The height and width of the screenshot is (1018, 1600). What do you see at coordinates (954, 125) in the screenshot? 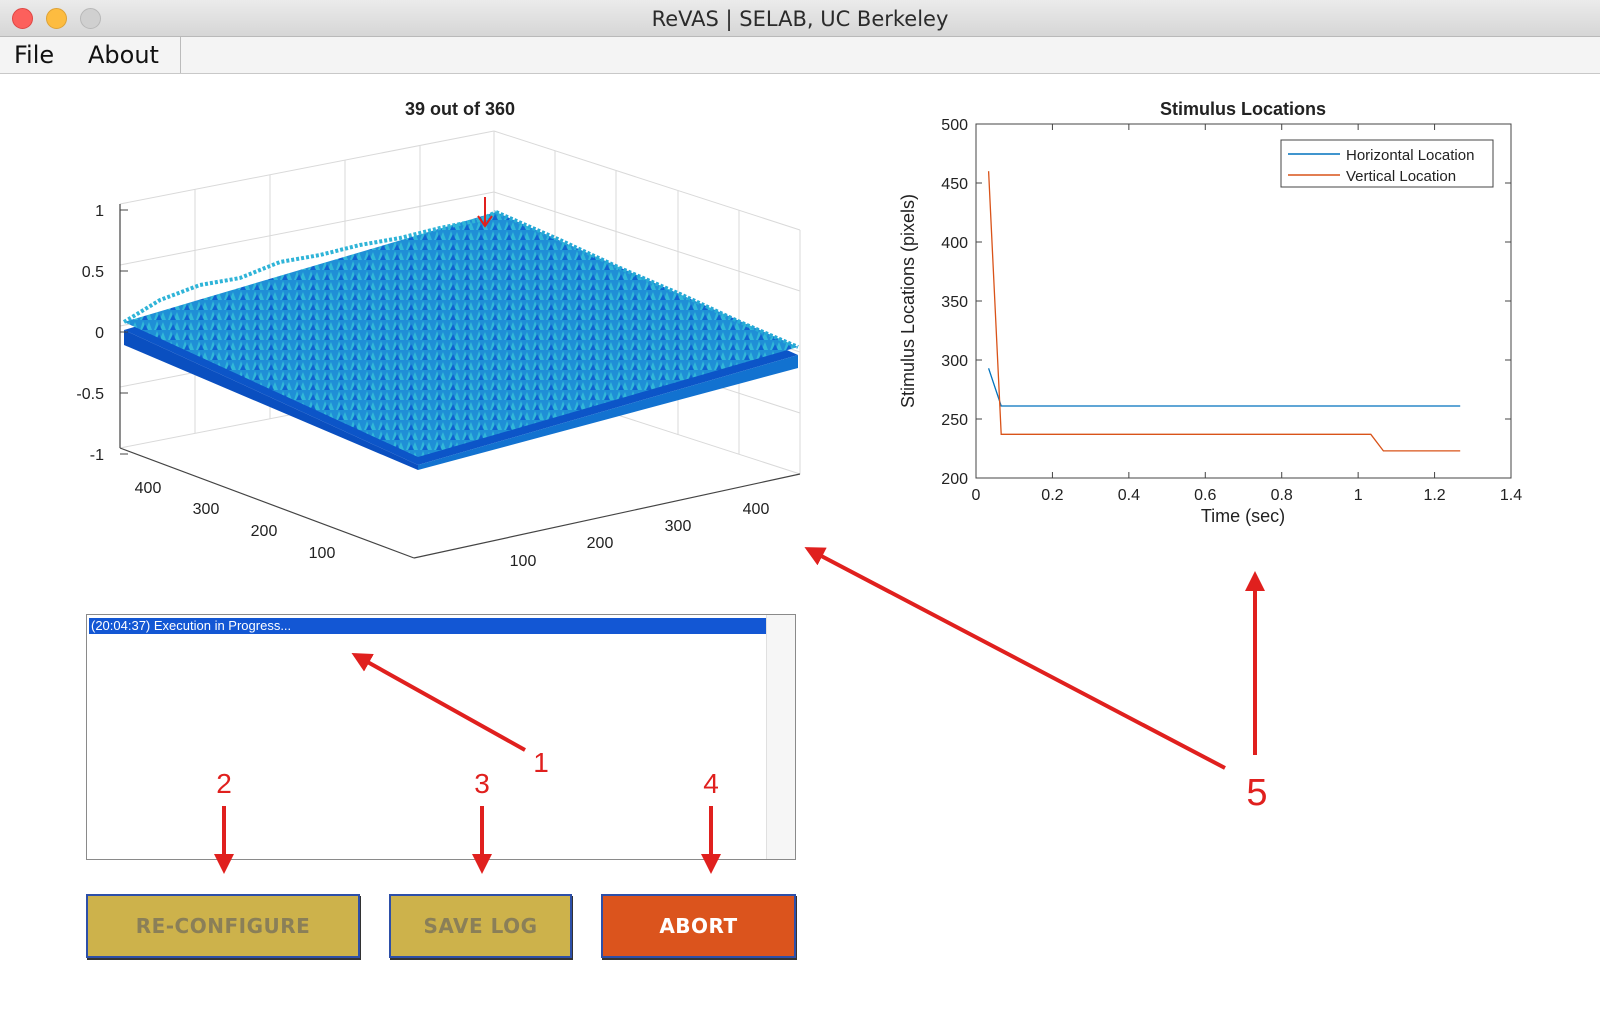
I see `y-tick-label: 500` at bounding box center [954, 125].